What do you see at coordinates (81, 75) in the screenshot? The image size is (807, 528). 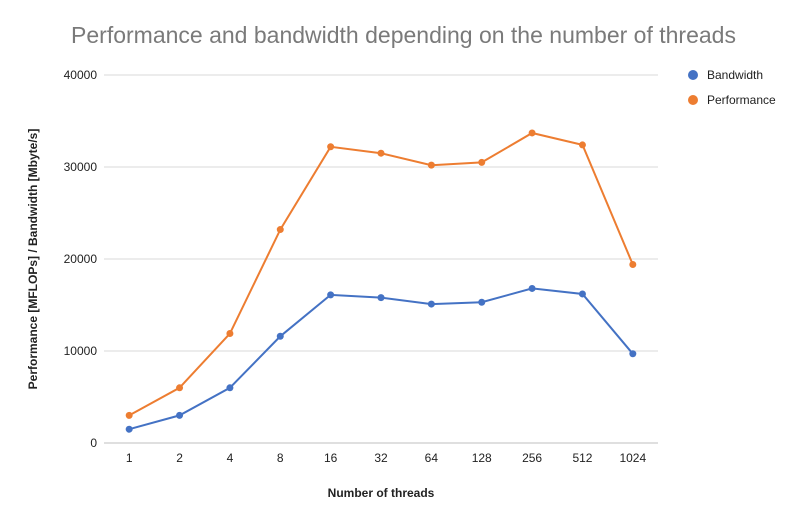 I see `y-tick-label: 40000` at bounding box center [81, 75].